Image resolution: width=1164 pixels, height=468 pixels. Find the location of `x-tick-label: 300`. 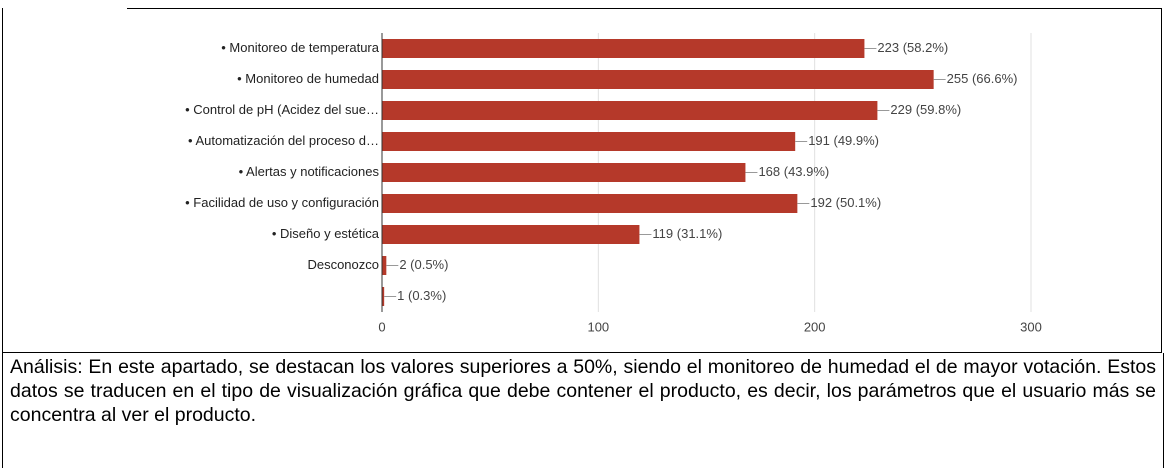

x-tick-label: 300 is located at coordinates (1031, 326).